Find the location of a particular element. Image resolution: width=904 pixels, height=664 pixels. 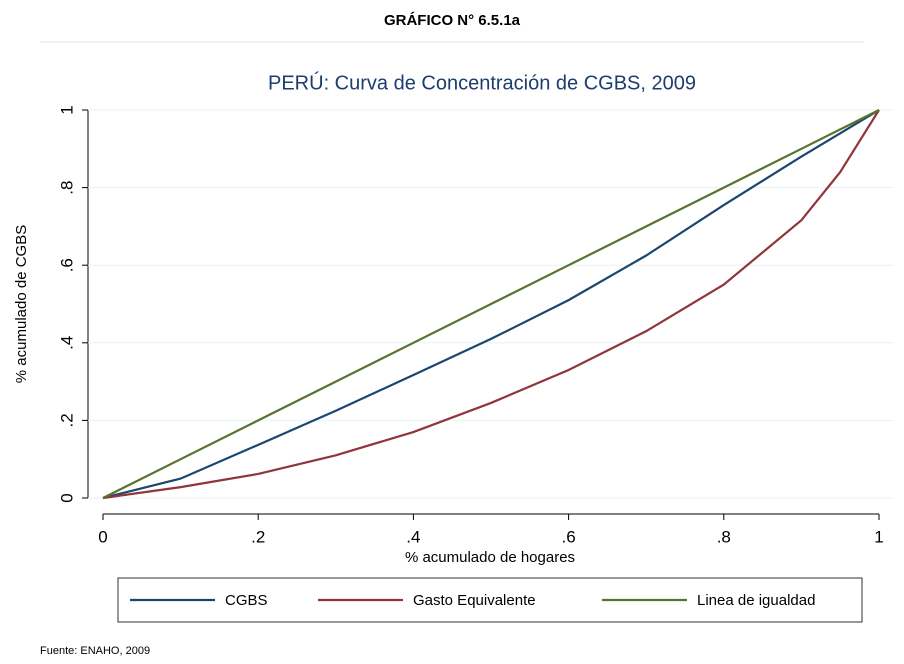

x-tick-label: 0 is located at coordinates (102, 536).